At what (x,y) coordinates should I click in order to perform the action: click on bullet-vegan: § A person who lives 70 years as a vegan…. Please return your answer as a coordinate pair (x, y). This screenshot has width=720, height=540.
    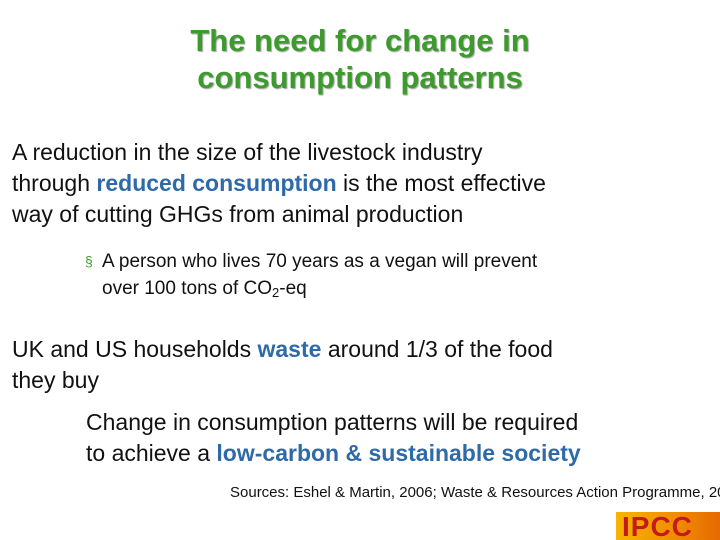
    Looking at the image, I should click on (395, 275).